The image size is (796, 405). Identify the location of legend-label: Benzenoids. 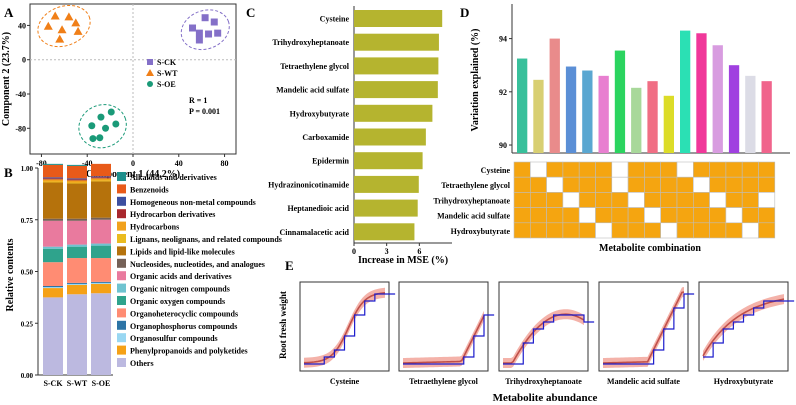
(149, 189).